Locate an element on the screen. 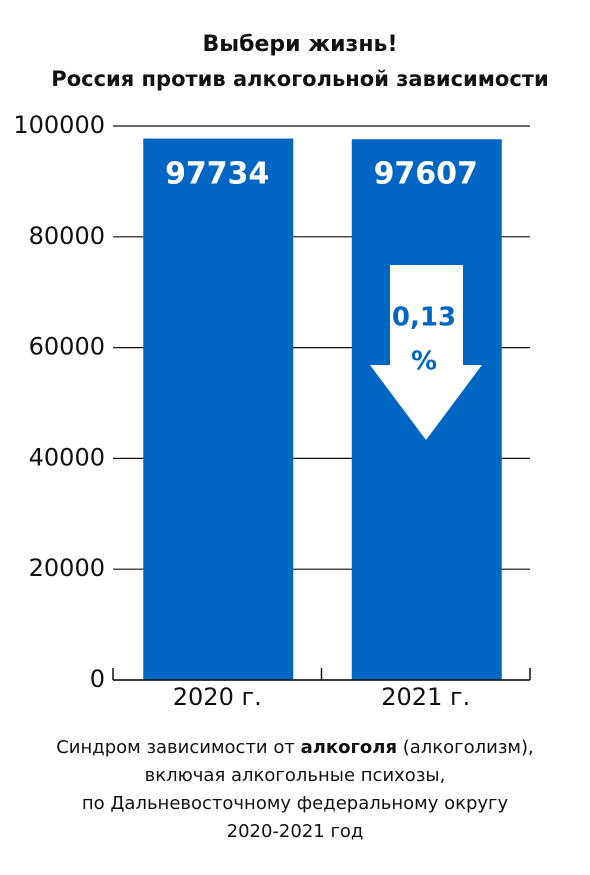 This screenshot has width=590, height=875. value-label: 97734 is located at coordinates (217, 174).